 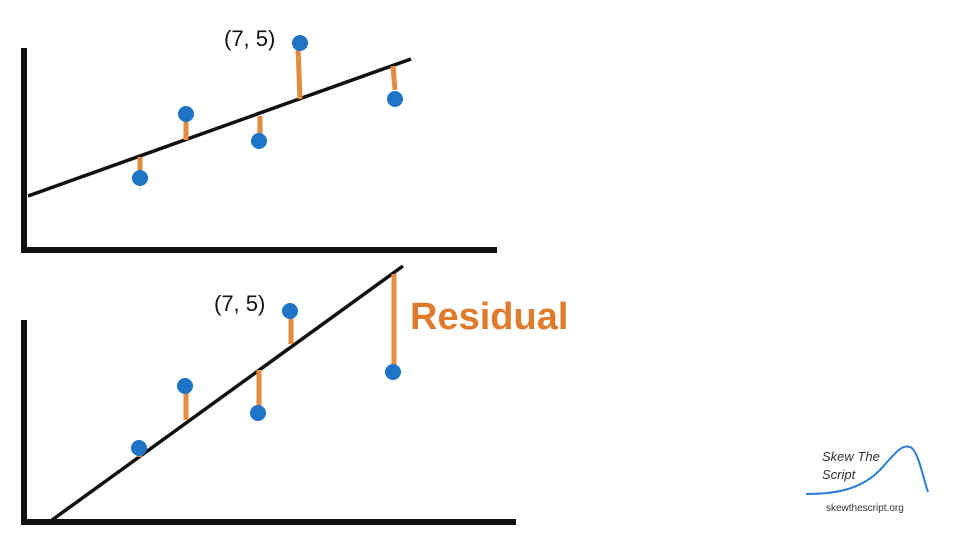 What do you see at coordinates (851, 456) in the screenshot?
I see `logo-line-1: Skew The` at bounding box center [851, 456].